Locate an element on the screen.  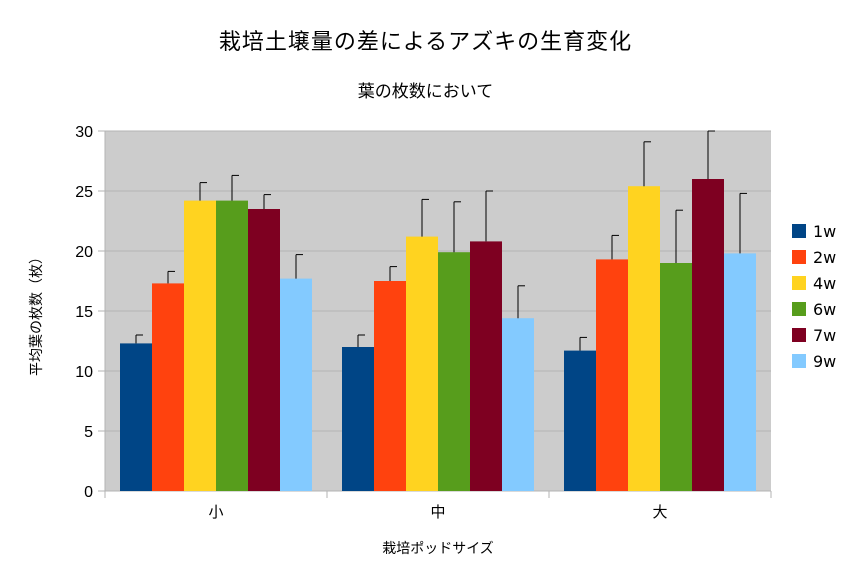
legend-label: 7w is located at coordinates (825, 335).